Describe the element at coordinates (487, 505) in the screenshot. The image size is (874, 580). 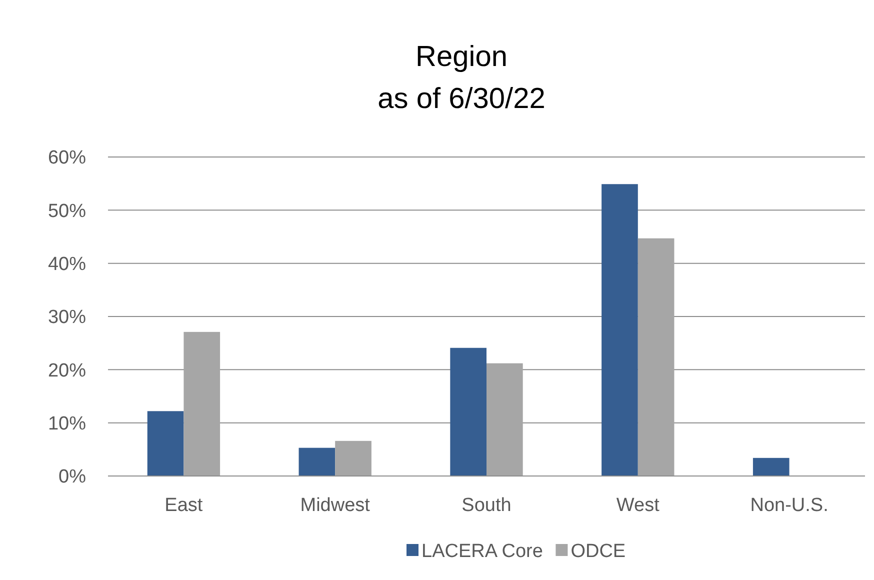
I see `x-tick-label: South` at that location.